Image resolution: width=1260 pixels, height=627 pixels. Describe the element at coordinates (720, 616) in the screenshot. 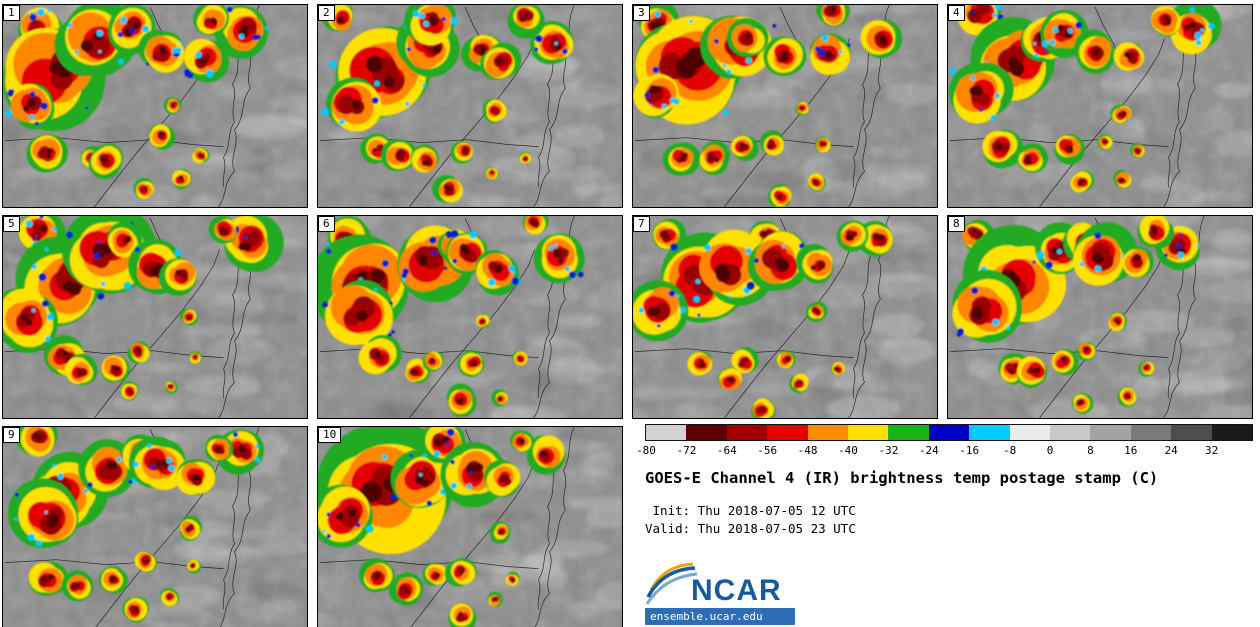

I see `logo-url-bar: ensemble.ucar.edu` at that location.